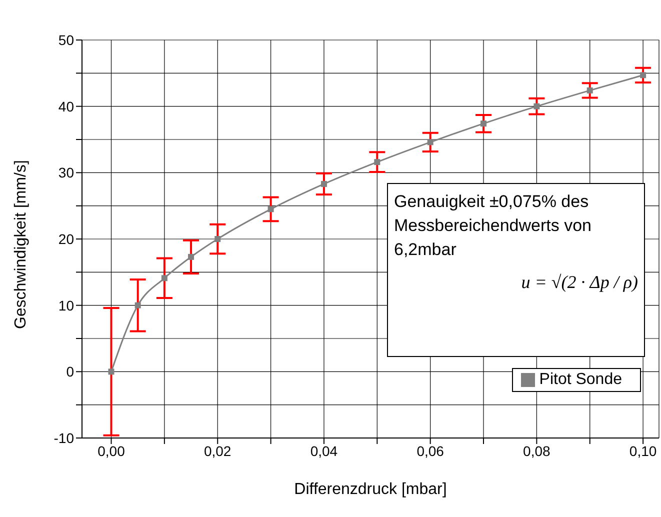 Image resolution: width=661 pixels, height=517 pixels. Describe the element at coordinates (66, 238) in the screenshot. I see `y-tick-label: 20` at that location.